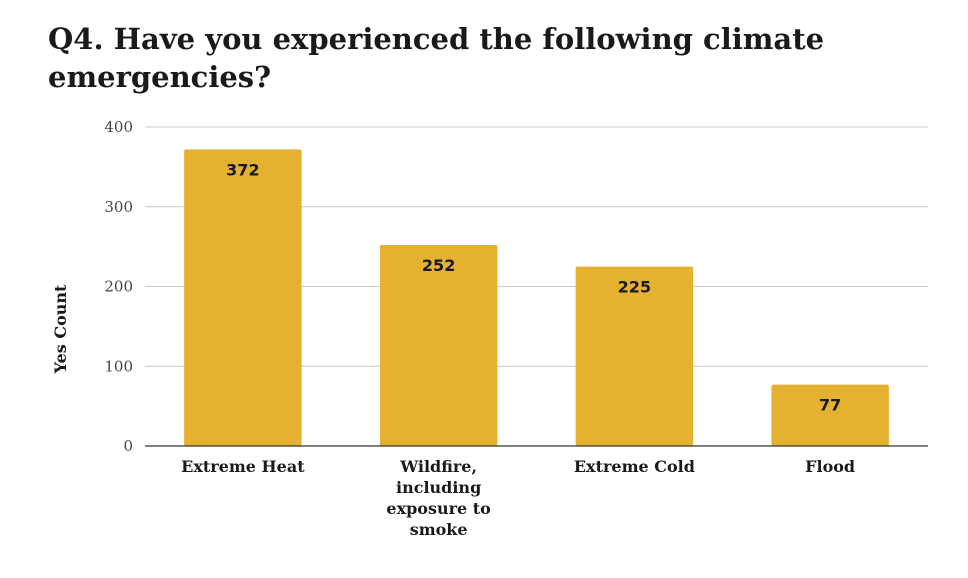 The height and width of the screenshot is (578, 968). I want to click on x-category-label: including, so click(438, 487).